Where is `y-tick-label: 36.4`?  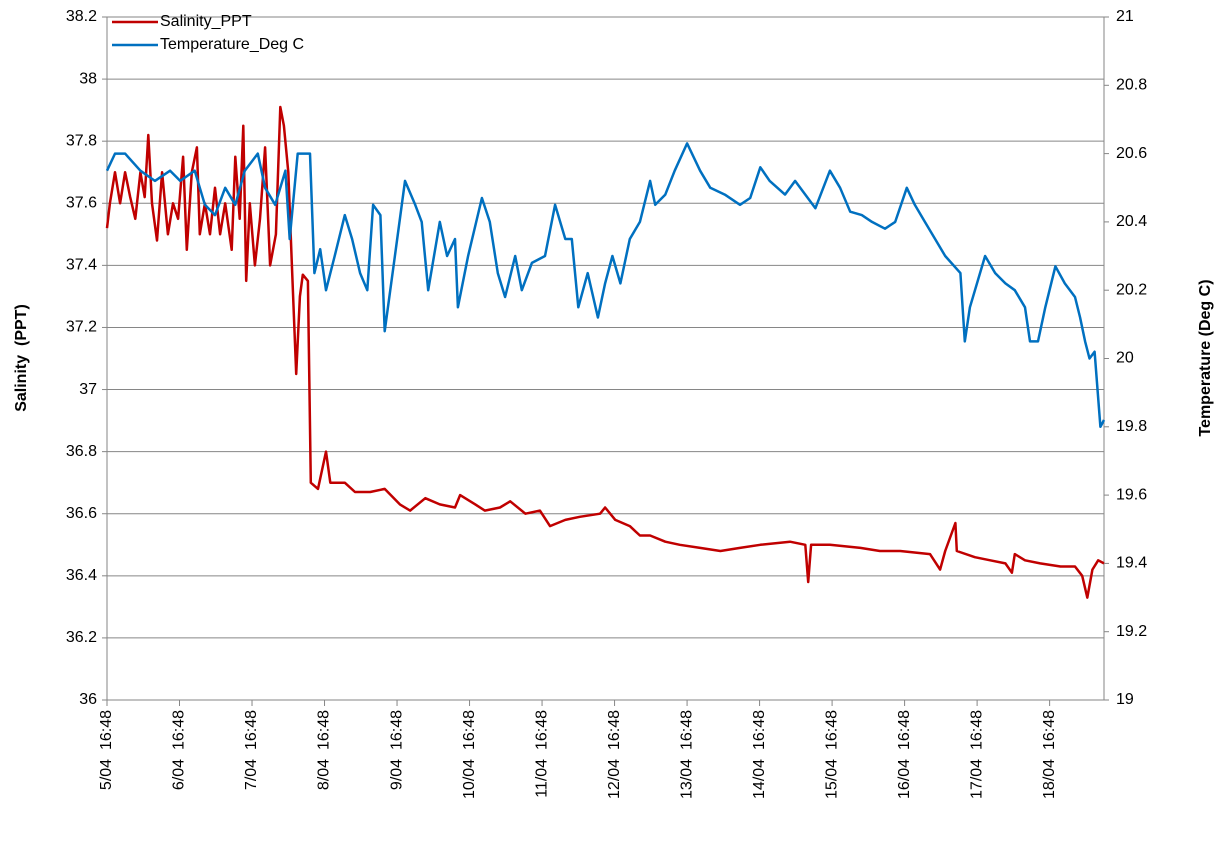 y-tick-label: 36.4 is located at coordinates (81, 575).